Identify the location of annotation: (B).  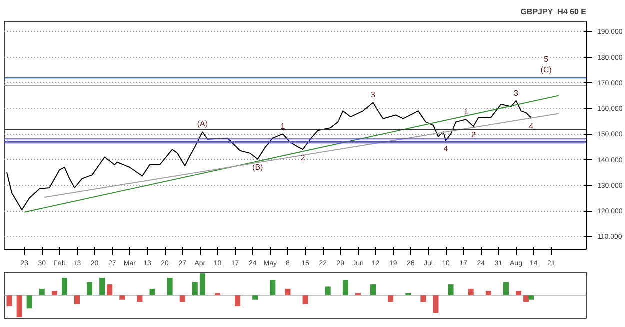
(258, 167).